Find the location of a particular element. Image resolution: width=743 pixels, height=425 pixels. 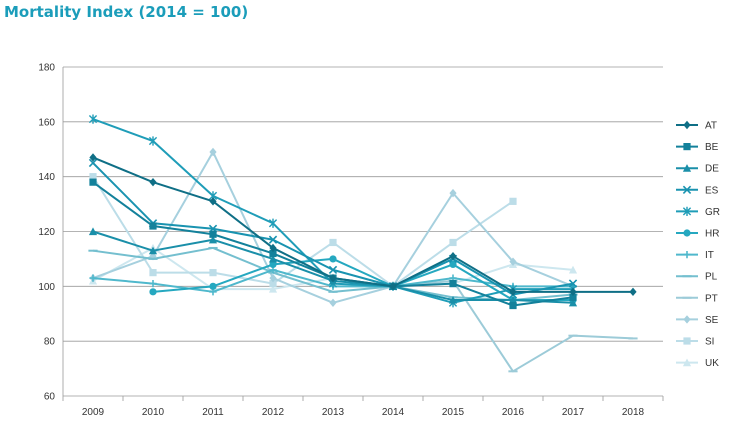

legend-entry-uk: UK is located at coordinates (697, 363).